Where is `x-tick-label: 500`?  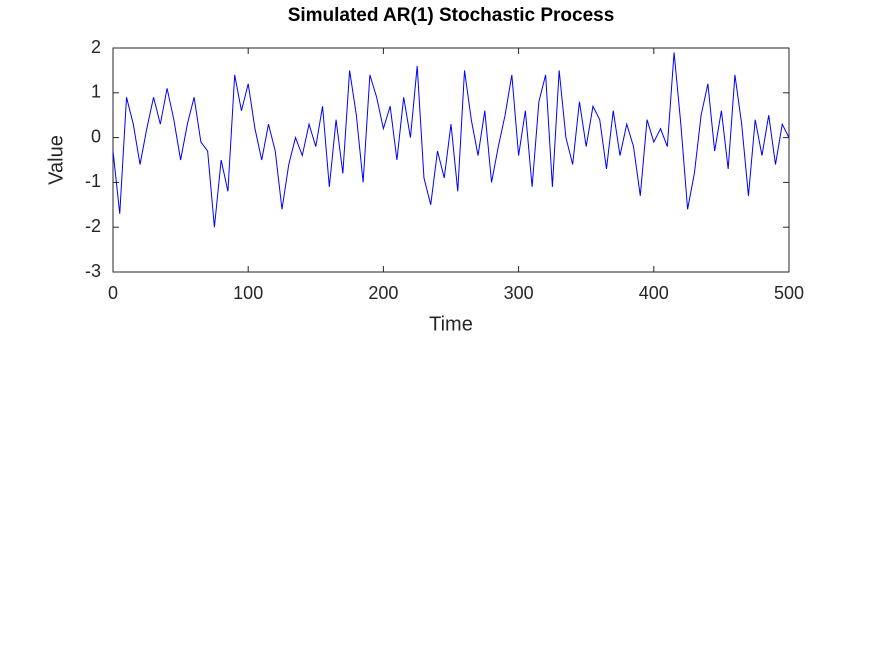 x-tick-label: 500 is located at coordinates (789, 293).